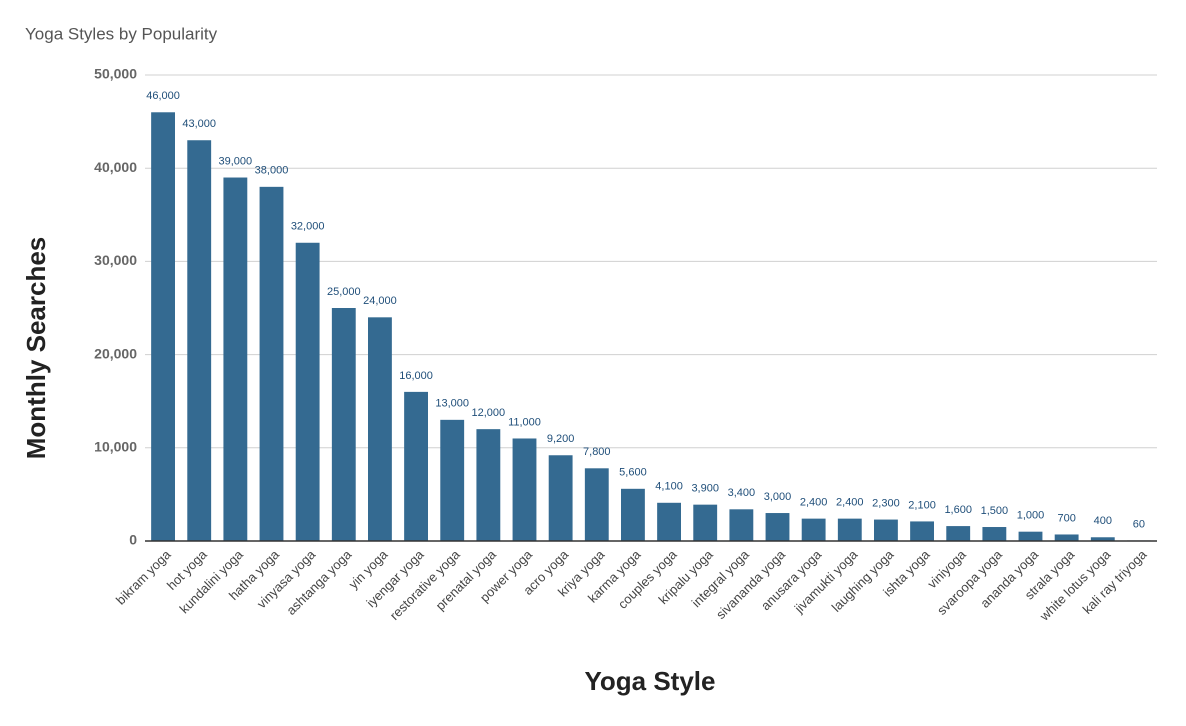 The height and width of the screenshot is (726, 1186). I want to click on value-label: 43,000, so click(199, 124).